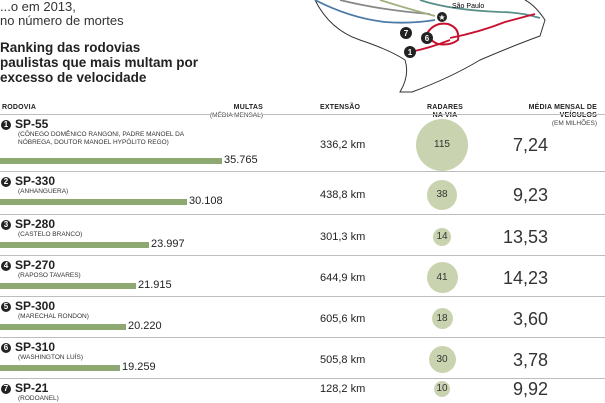 Image resolution: width=605 pixels, height=403 pixels. Describe the element at coordinates (530, 194) in the screenshot. I see `vehicles-value: 9,23` at that location.